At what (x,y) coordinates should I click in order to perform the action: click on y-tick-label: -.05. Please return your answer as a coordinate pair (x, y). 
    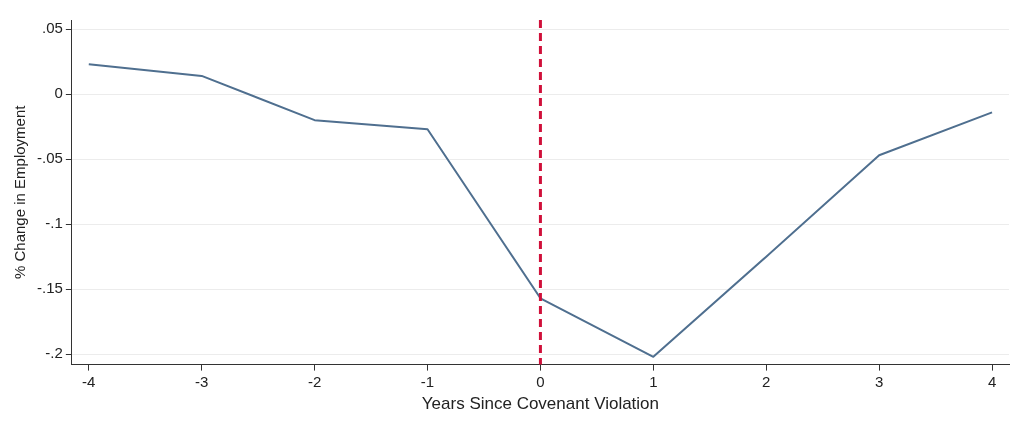
    Looking at the image, I should click on (49, 158).